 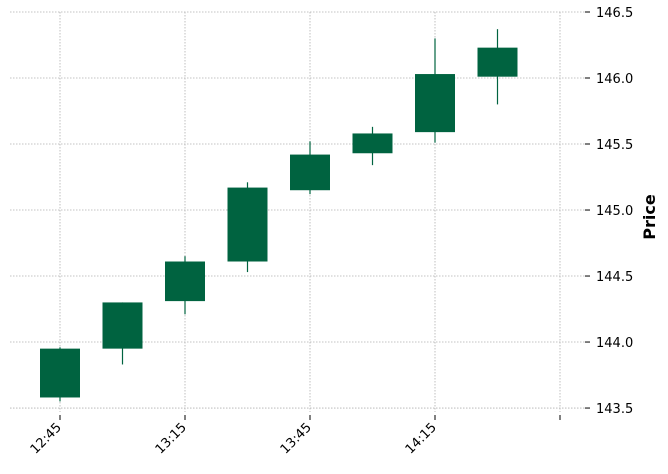 I want to click on y-tick-label: 146.5, so click(x=614, y=13).